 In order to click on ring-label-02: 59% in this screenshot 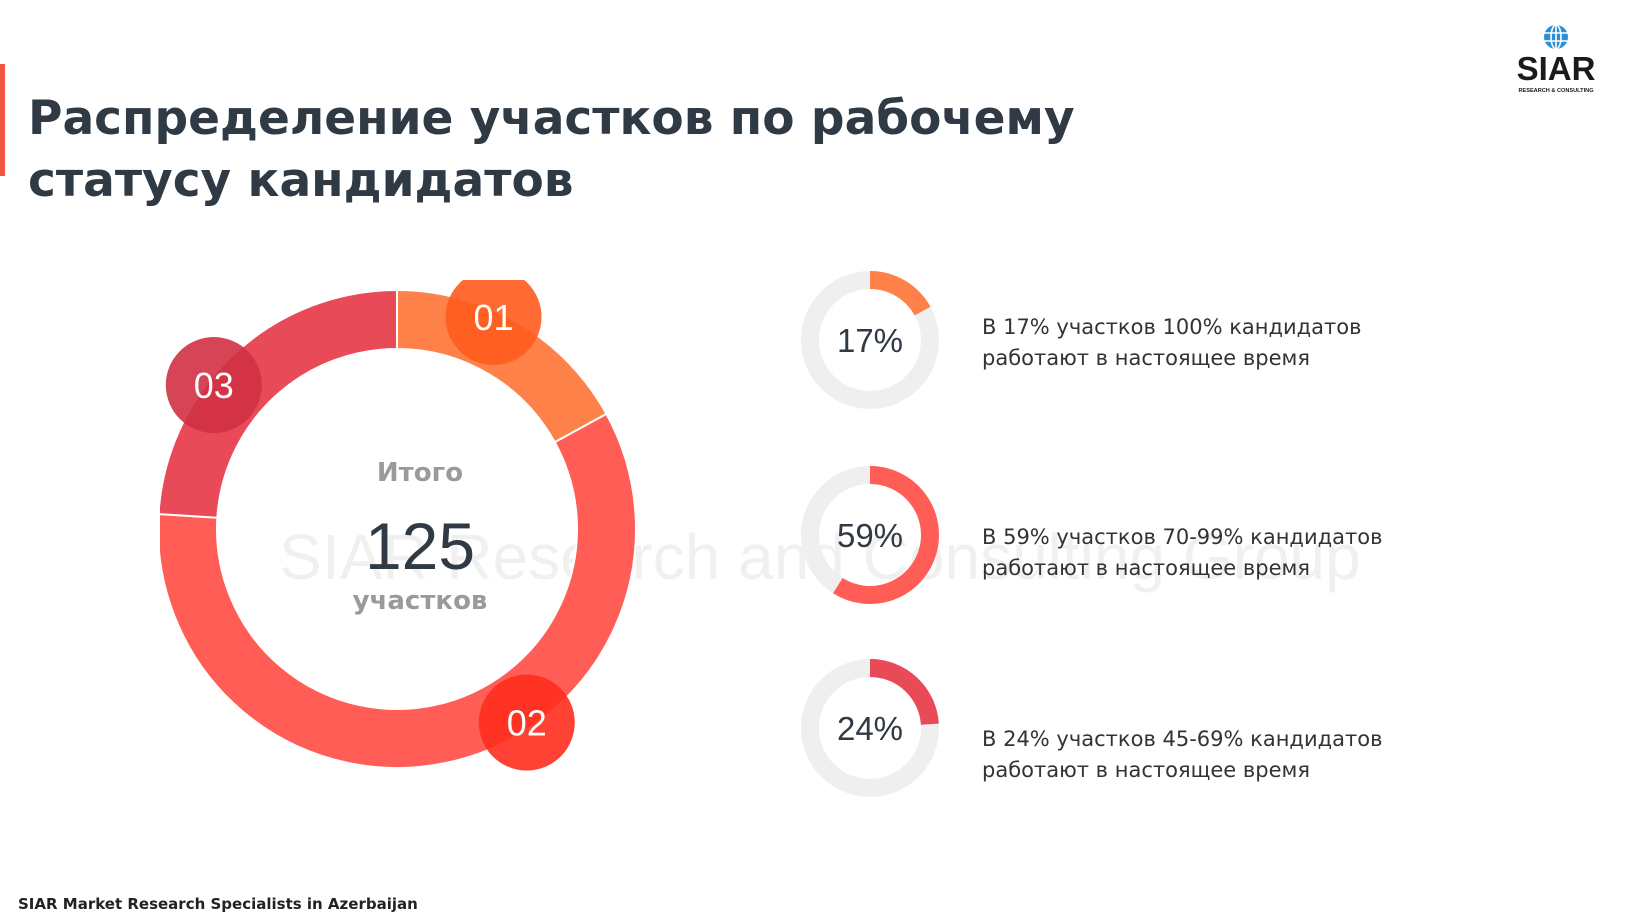, I will do `click(870, 535)`.